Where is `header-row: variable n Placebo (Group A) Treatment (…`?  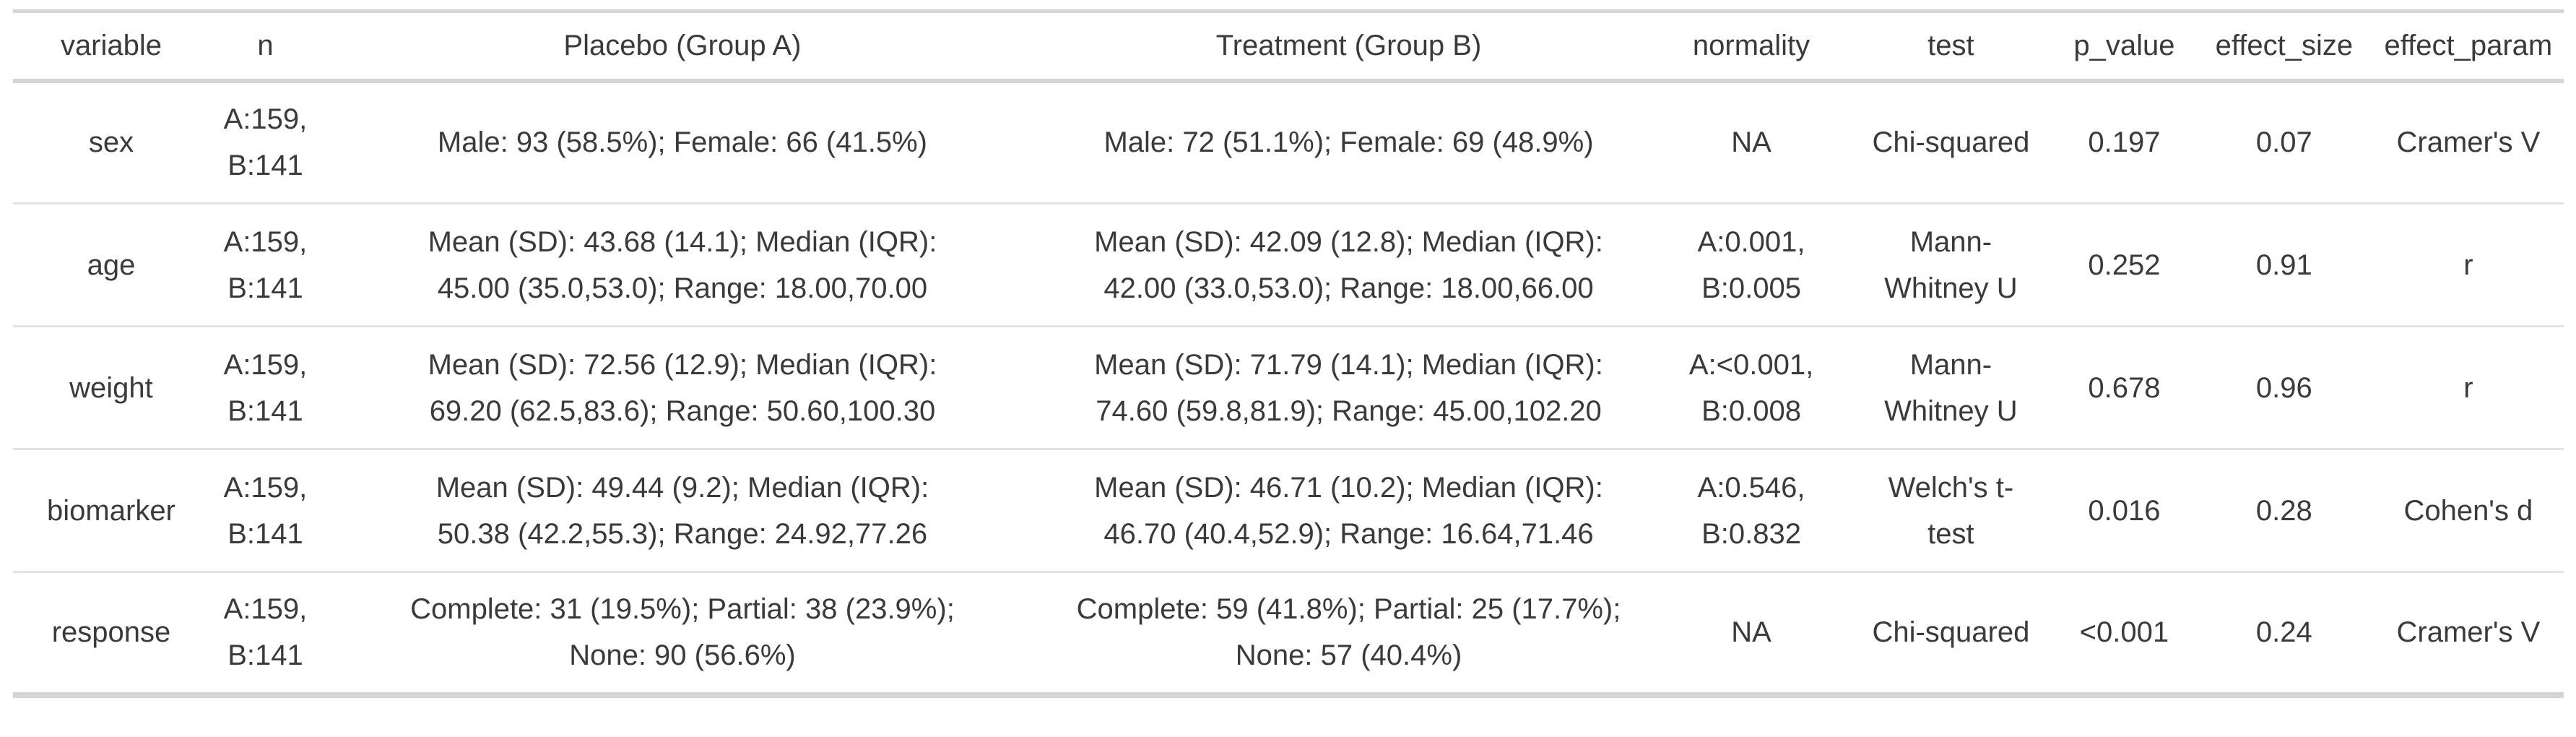
header-row: variable n Placebo (Group A) Treatment (… is located at coordinates (1288, 46).